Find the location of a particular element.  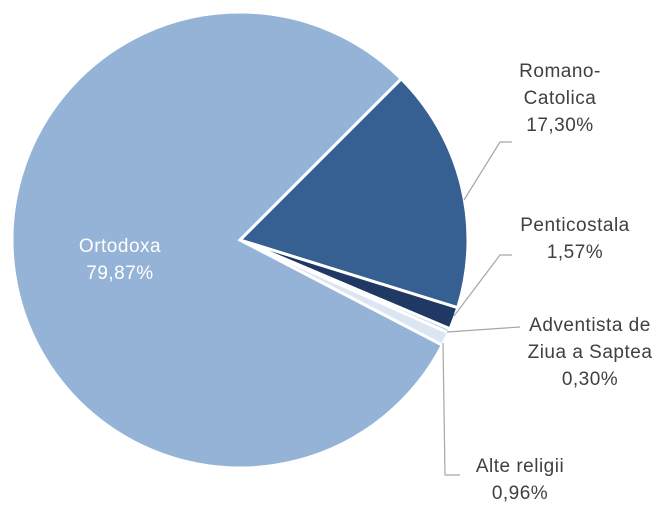

category-label: Ortodoxa is located at coordinates (120, 246).